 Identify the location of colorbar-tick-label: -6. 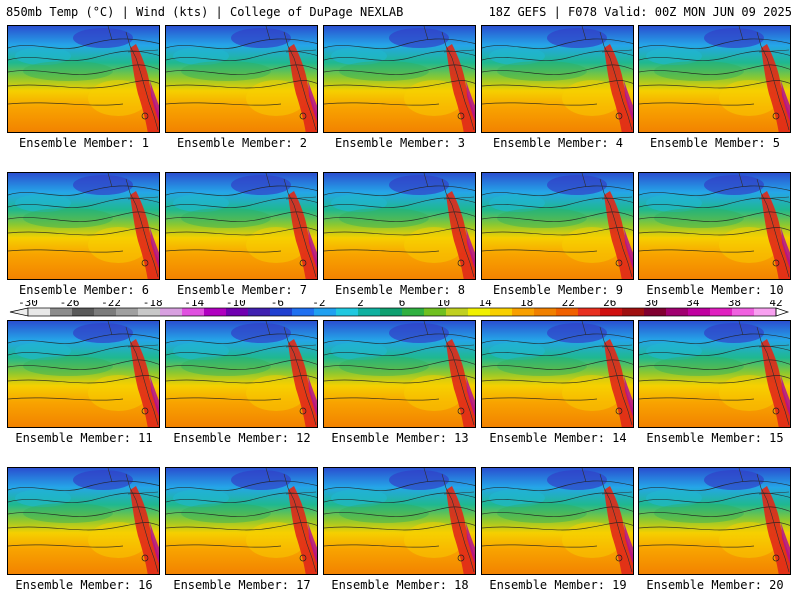
(277, 304).